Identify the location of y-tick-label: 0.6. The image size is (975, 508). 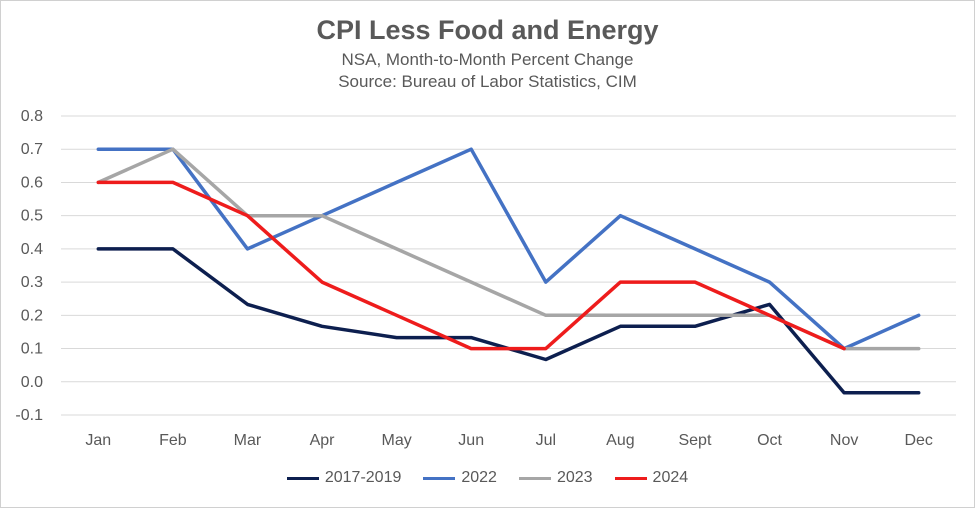
(32, 182).